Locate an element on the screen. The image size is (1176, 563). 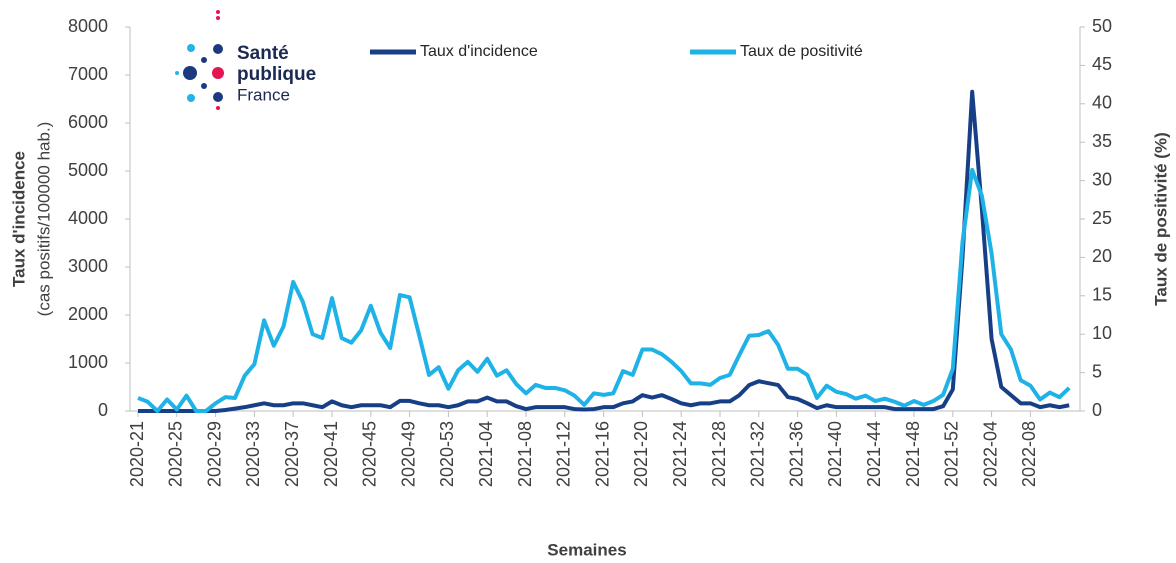
x-tick-label: 2020-21 is located at coordinates (137, 454).